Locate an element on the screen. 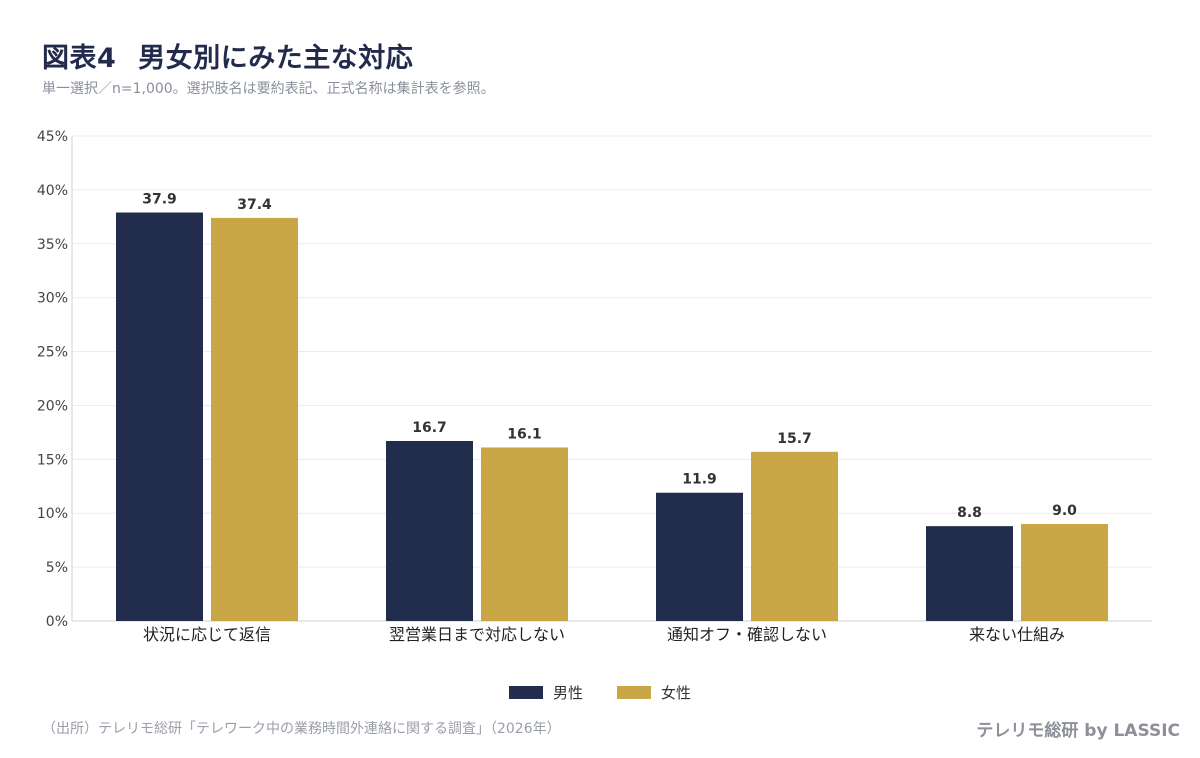 This screenshot has width=1200, height=758. chart-title: 図表4 男女別にみた主な対応 is located at coordinates (227, 55).